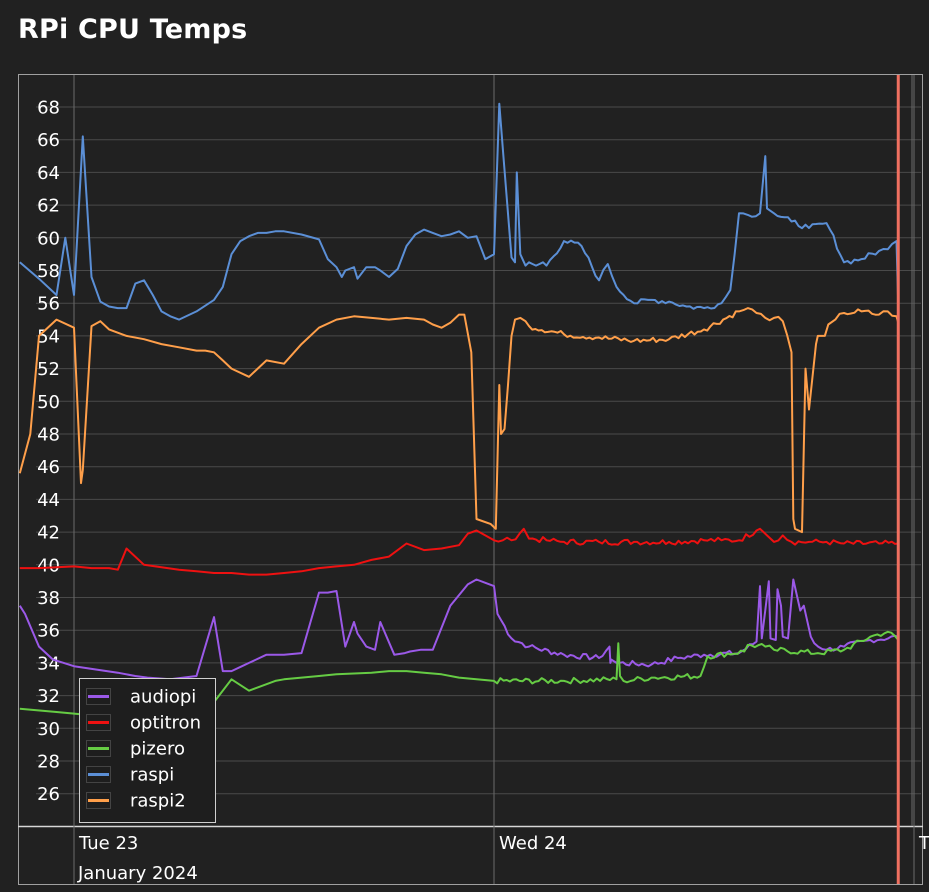  What do you see at coordinates (152, 775) in the screenshot?
I see `legend-label: raspi` at bounding box center [152, 775].